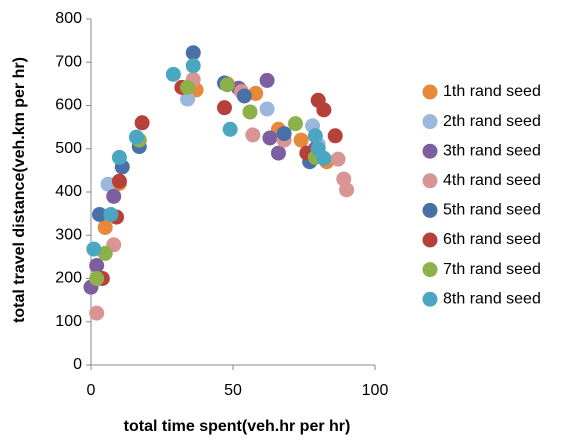  What do you see at coordinates (68, 321) in the screenshot?
I see `y-tick-label: 100` at bounding box center [68, 321].